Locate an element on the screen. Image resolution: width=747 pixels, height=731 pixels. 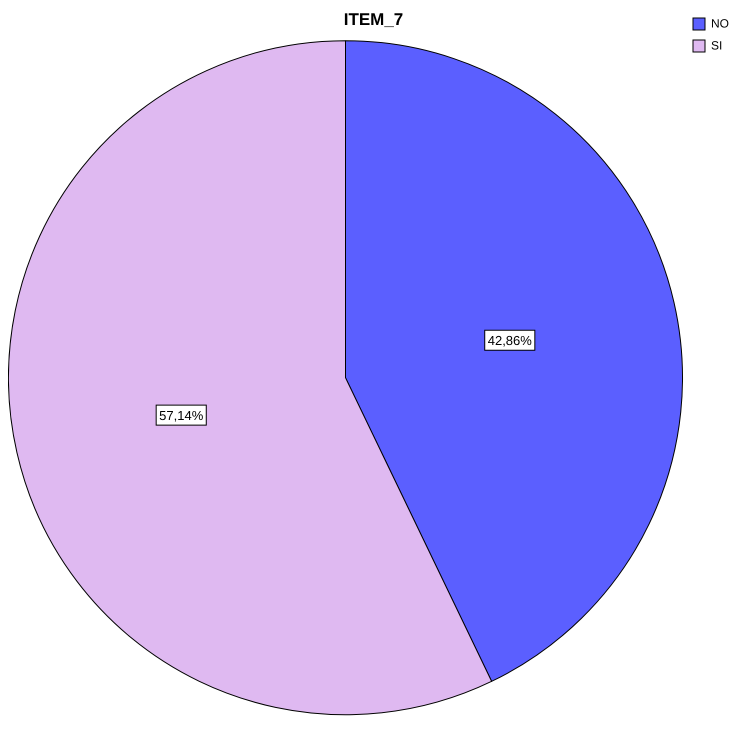
data-label: 42,86% is located at coordinates (510, 340).